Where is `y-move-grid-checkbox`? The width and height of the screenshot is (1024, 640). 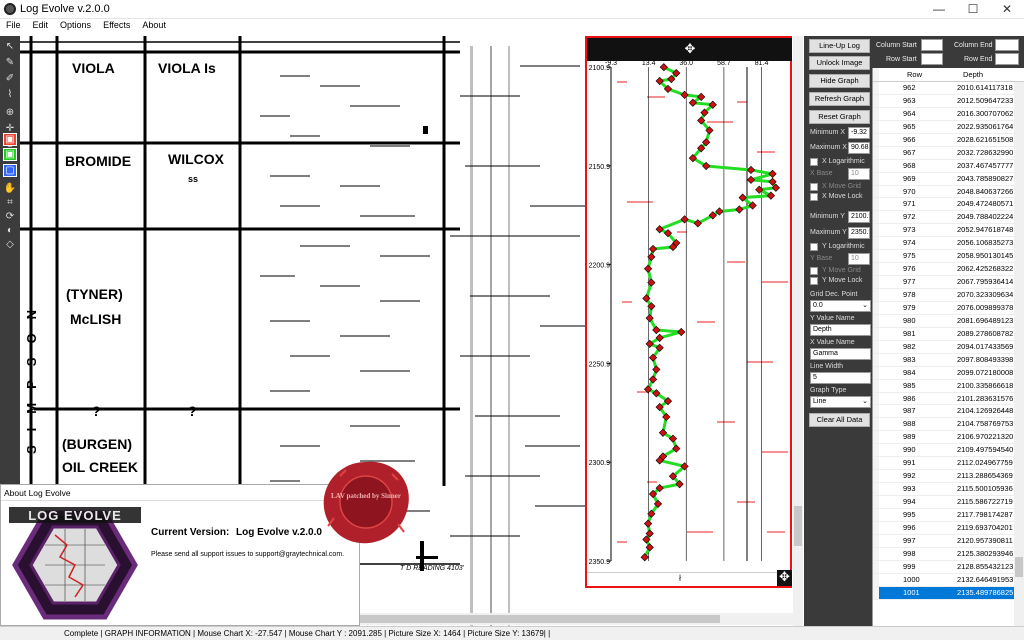
y-move-grid-checkbox is located at coordinates (814, 271).